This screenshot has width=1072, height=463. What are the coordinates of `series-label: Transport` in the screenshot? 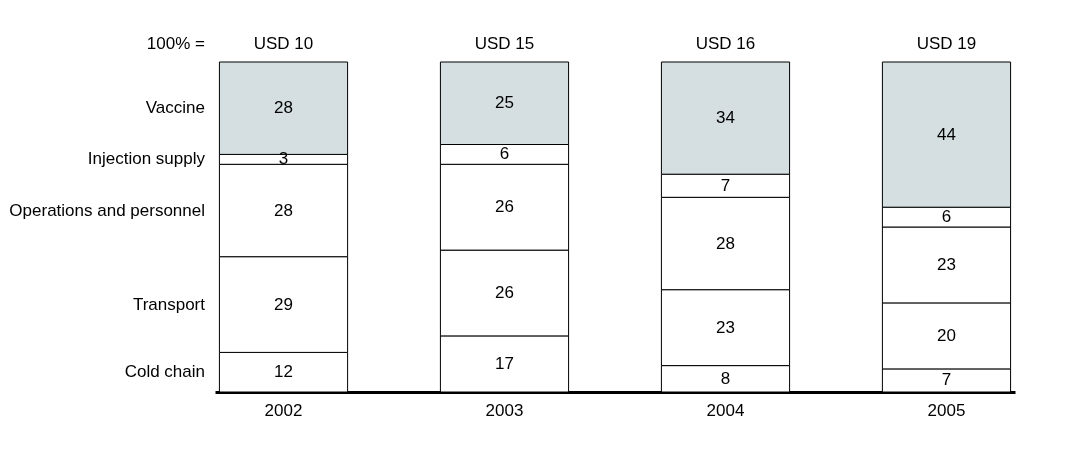 It's located at (169, 304).